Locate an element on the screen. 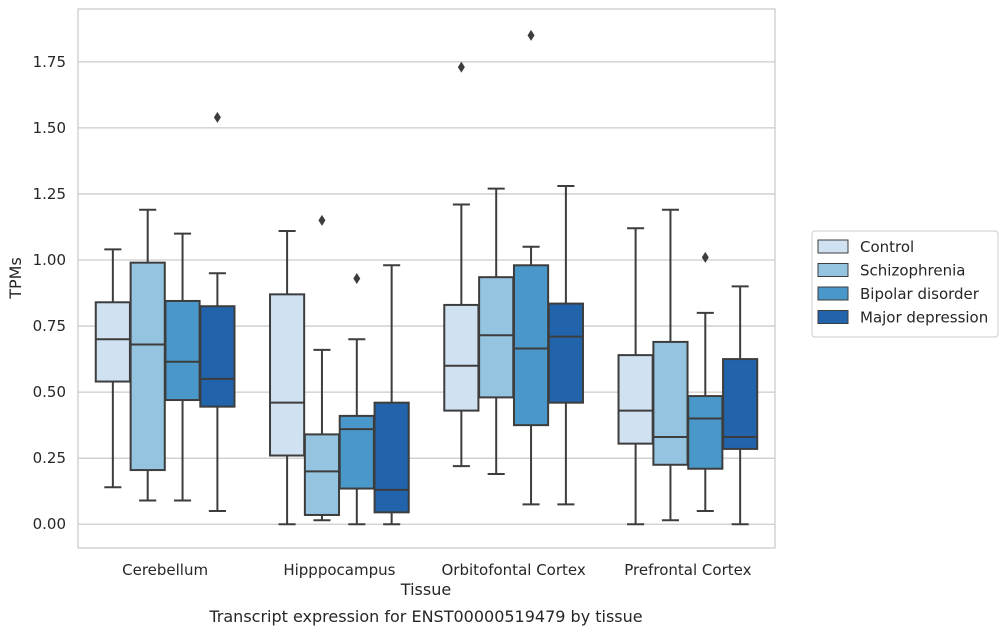  y-tick-label: 0.25 is located at coordinates (49, 458).